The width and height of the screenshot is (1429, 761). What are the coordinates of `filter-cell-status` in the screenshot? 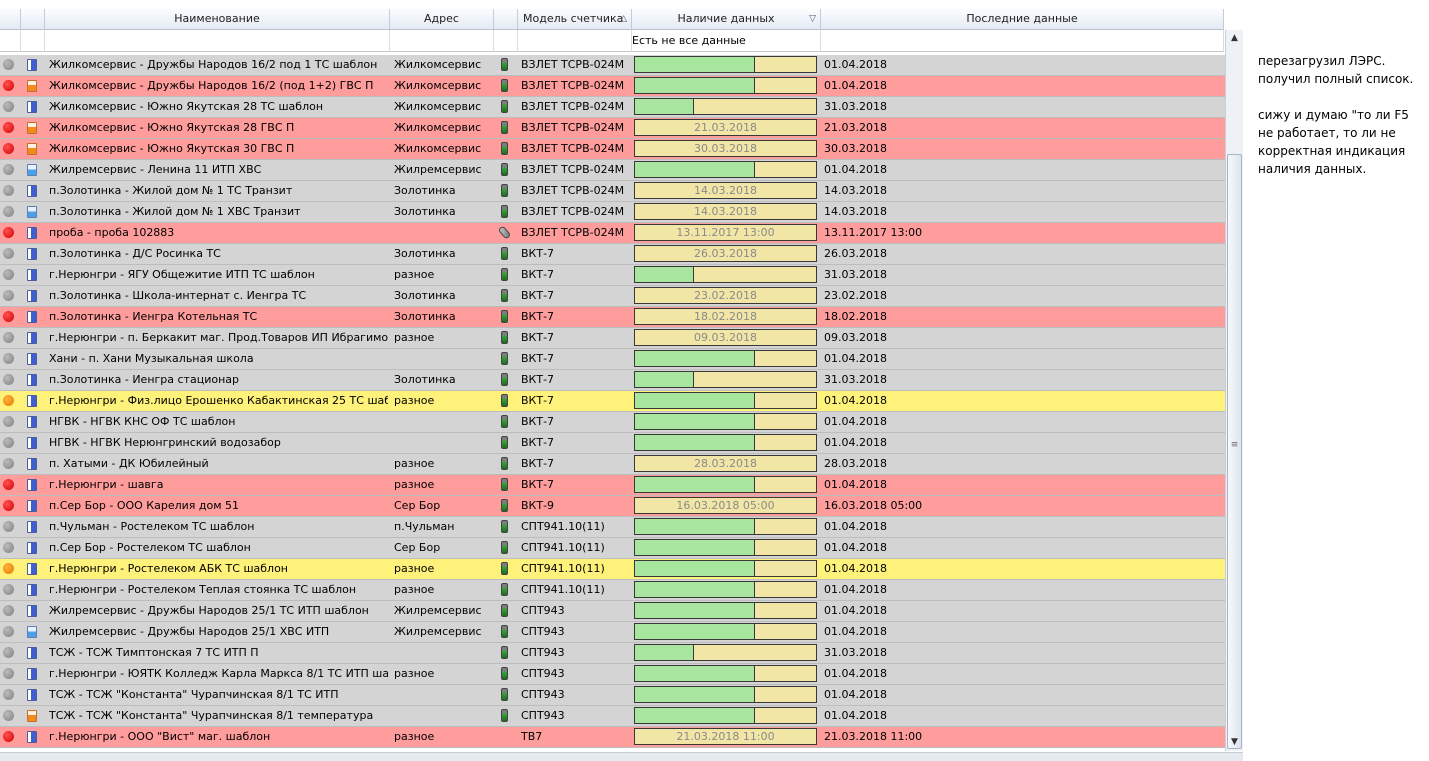 It's located at (10, 41).